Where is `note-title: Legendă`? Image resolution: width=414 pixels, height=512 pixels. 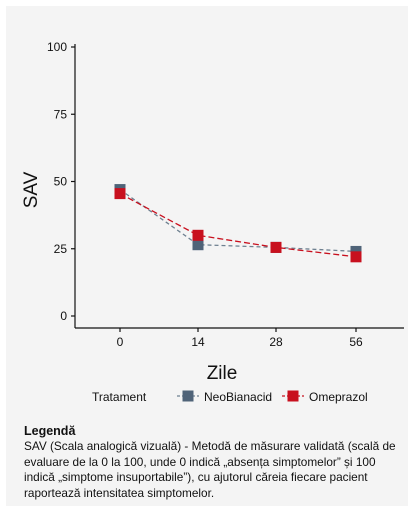
note-title: Legendă is located at coordinates (50, 431).